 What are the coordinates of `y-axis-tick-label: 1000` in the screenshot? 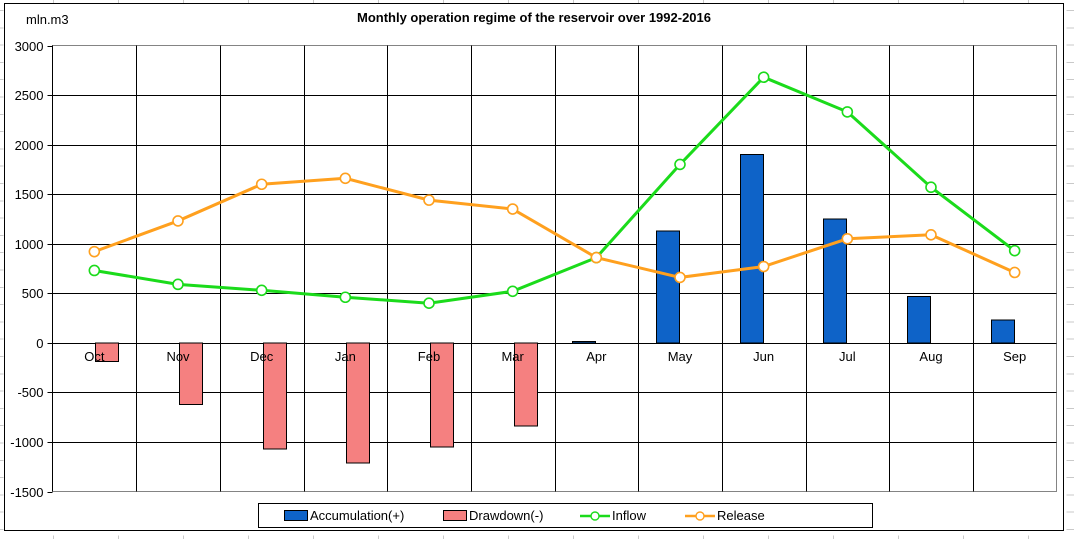 It's located at (29, 244).